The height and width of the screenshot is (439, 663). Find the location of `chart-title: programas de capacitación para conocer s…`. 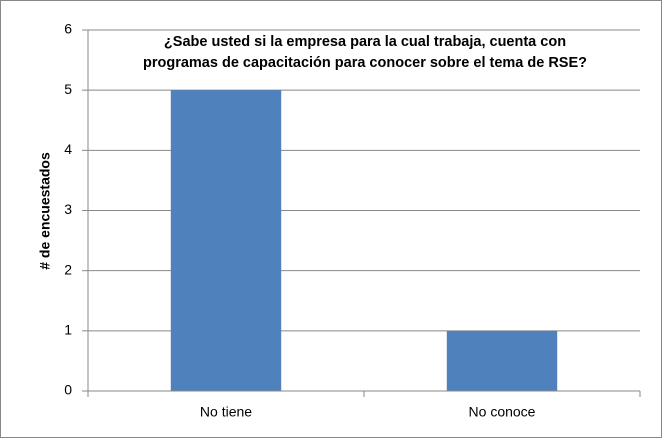

chart-title: programas de capacitación para conocer s… is located at coordinates (365, 63).